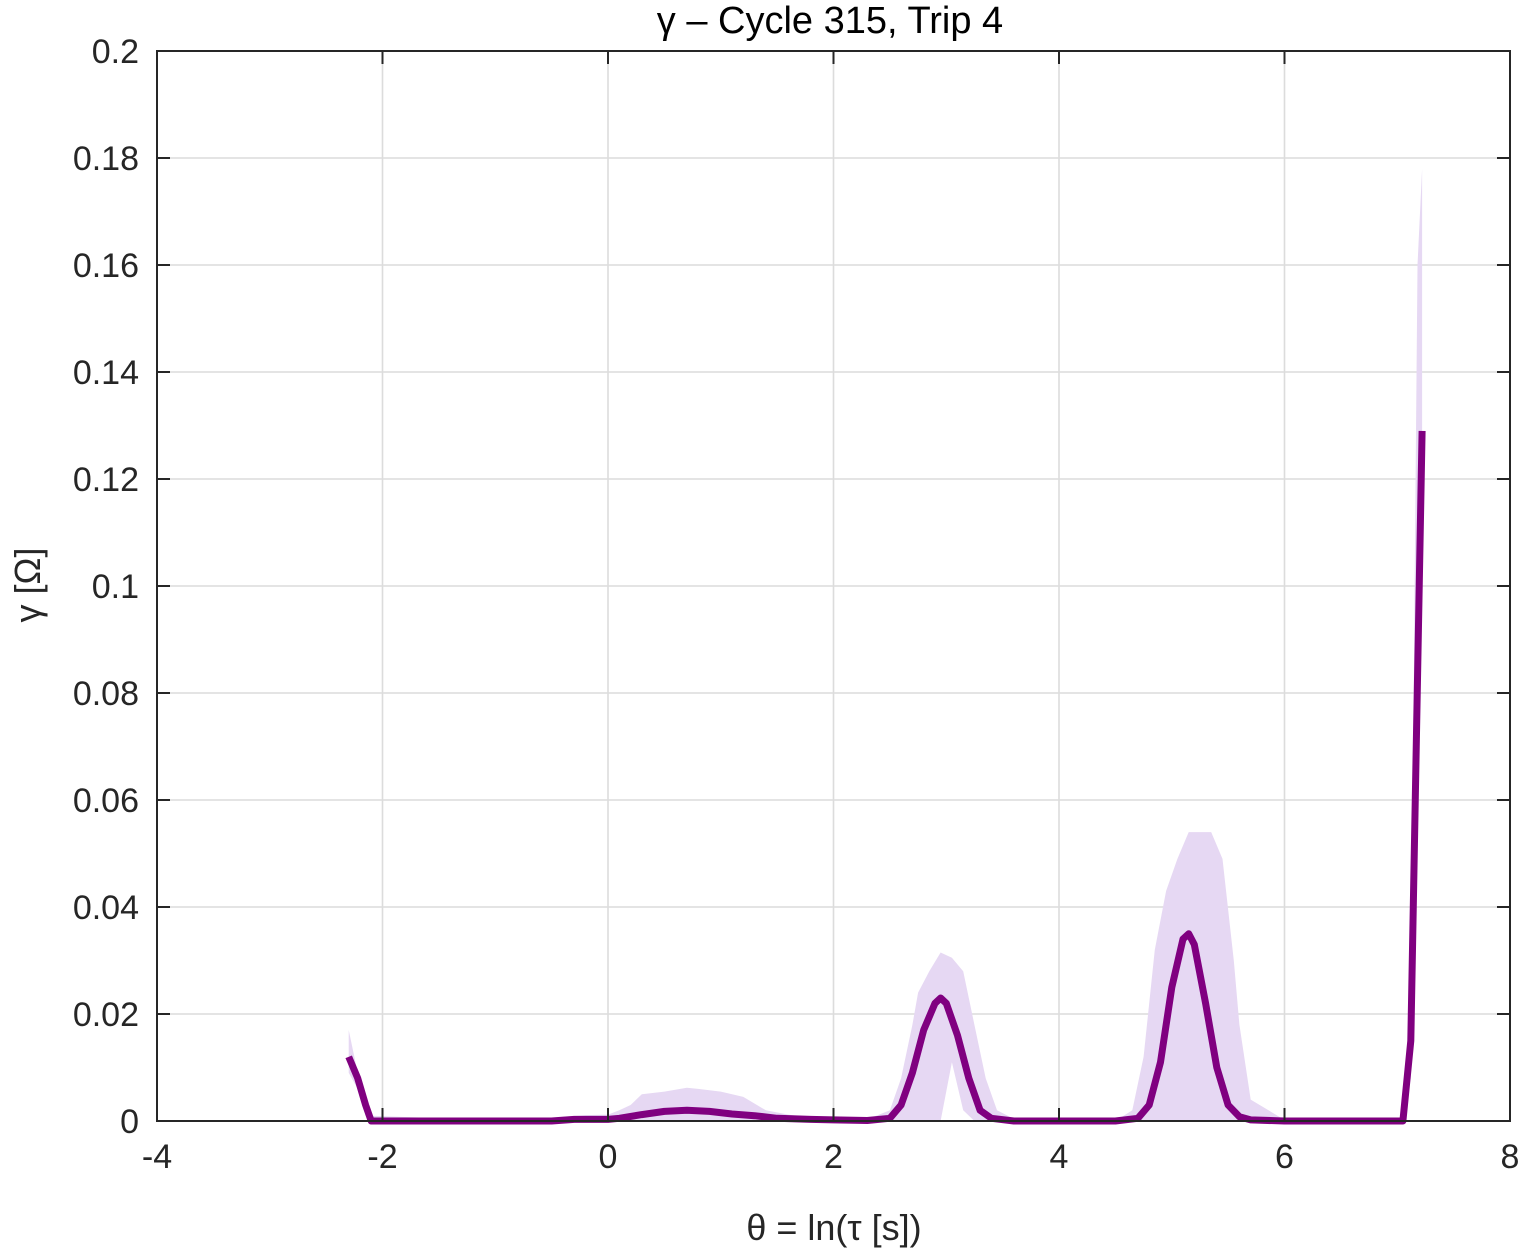 The height and width of the screenshot is (1253, 1525). What do you see at coordinates (115, 587) in the screenshot?
I see `y-tick-label: 0.1` at bounding box center [115, 587].